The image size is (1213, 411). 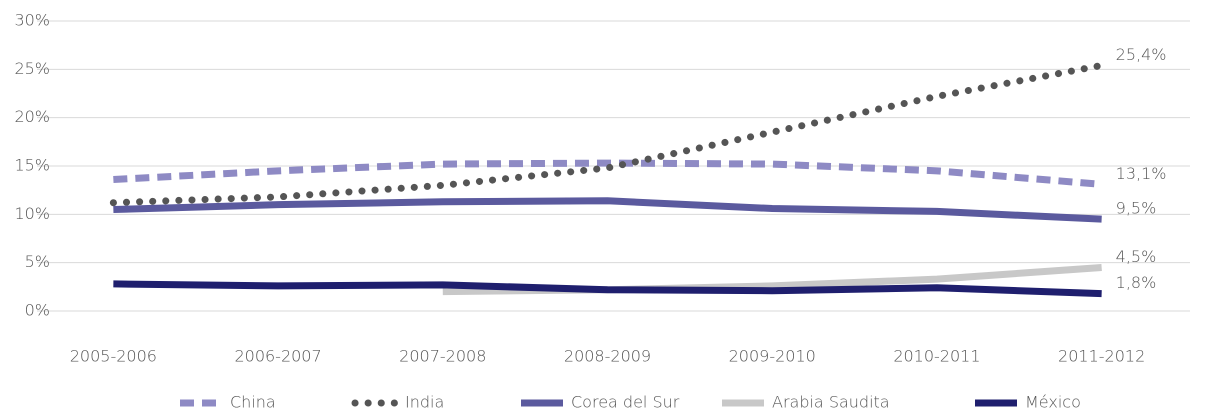 What do you see at coordinates (32, 213) in the screenshot?
I see `y-tick-label: 10%` at bounding box center [32, 213].